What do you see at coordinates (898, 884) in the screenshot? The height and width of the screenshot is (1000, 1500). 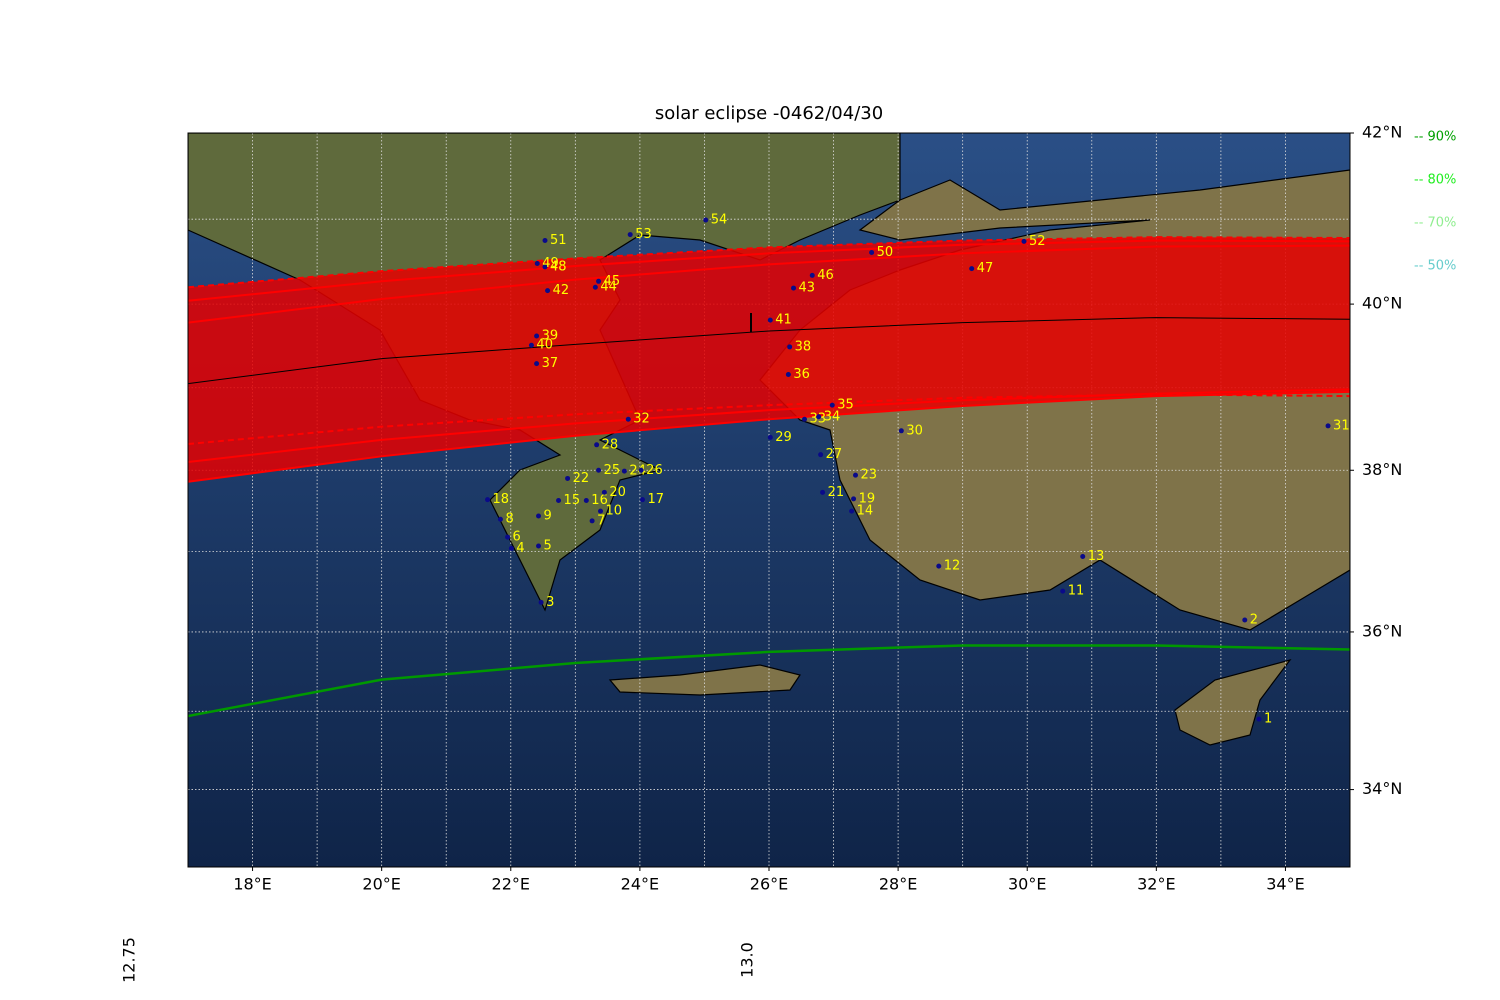 I see `x-tick-label: 28°E` at bounding box center [898, 884].